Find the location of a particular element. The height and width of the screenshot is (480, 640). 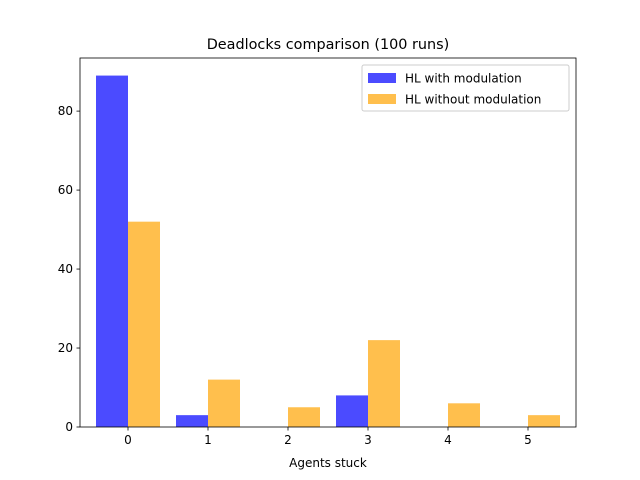

x-tick-label: 4 is located at coordinates (448, 440).